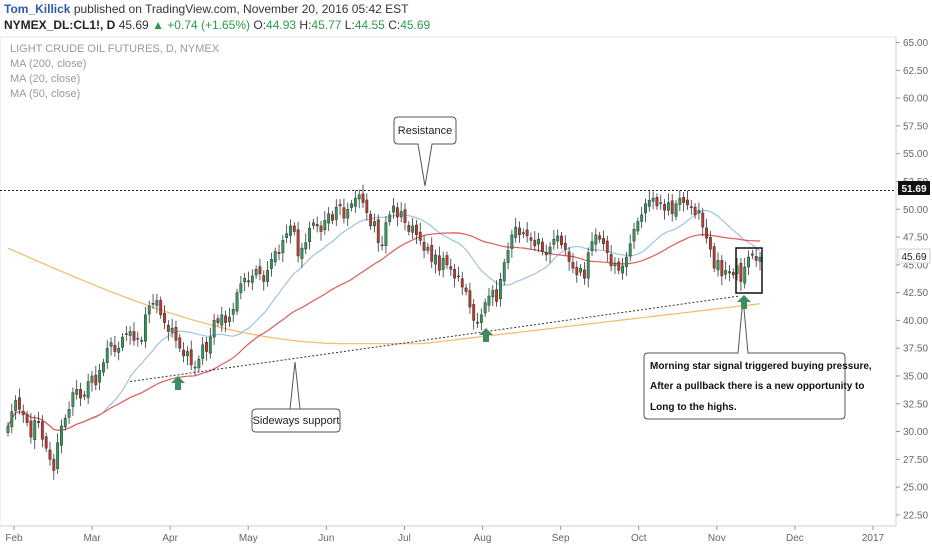 The height and width of the screenshot is (550, 932). What do you see at coordinates (915, 154) in the screenshot?
I see `price-tick-label: 55.00` at bounding box center [915, 154].